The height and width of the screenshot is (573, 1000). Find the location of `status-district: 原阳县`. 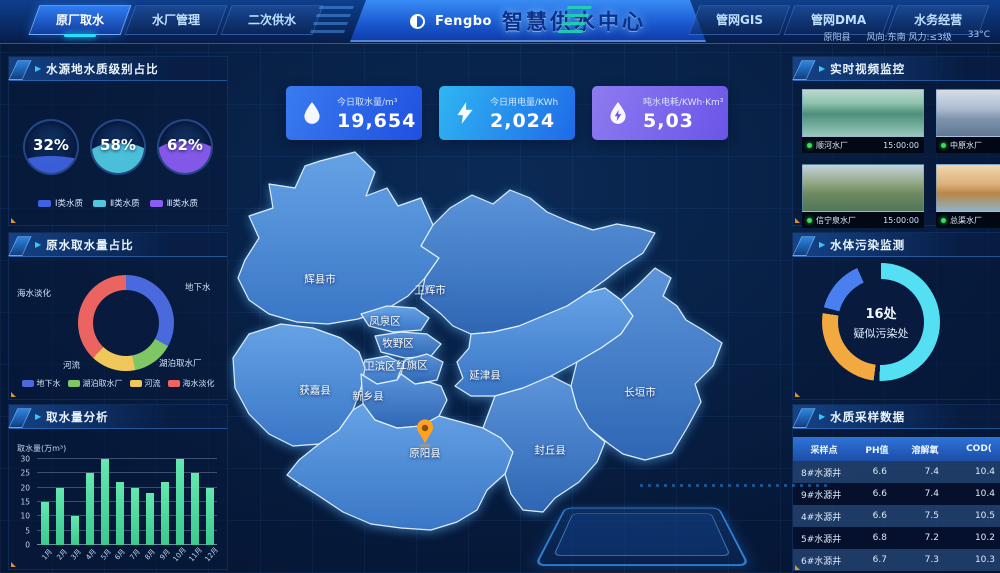

status-district: 原阳县 is located at coordinates (837, 38).